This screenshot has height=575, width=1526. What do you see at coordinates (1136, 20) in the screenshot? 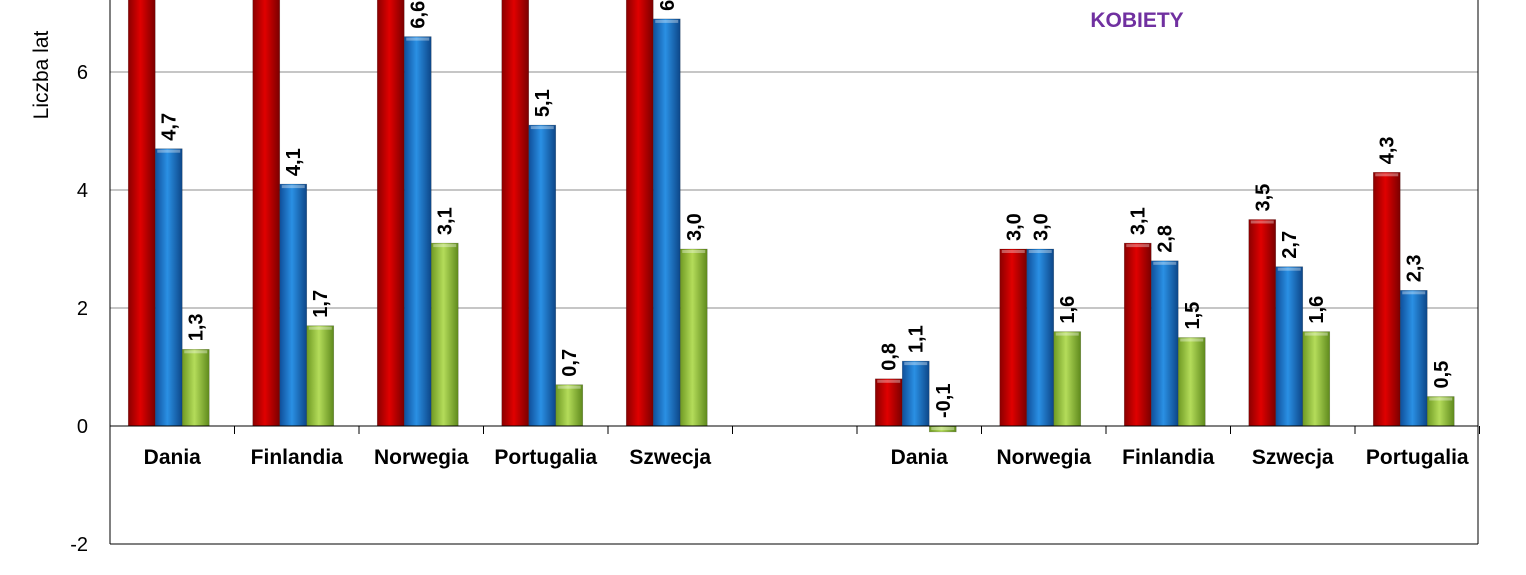
I see `chart-annotation: KOBIETY` at bounding box center [1136, 20].